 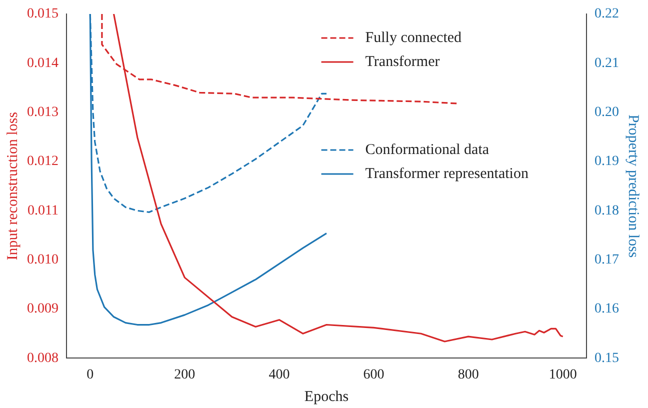 What do you see at coordinates (606, 309) in the screenshot?
I see `y2-tick-label: 0.16` at bounding box center [606, 309].